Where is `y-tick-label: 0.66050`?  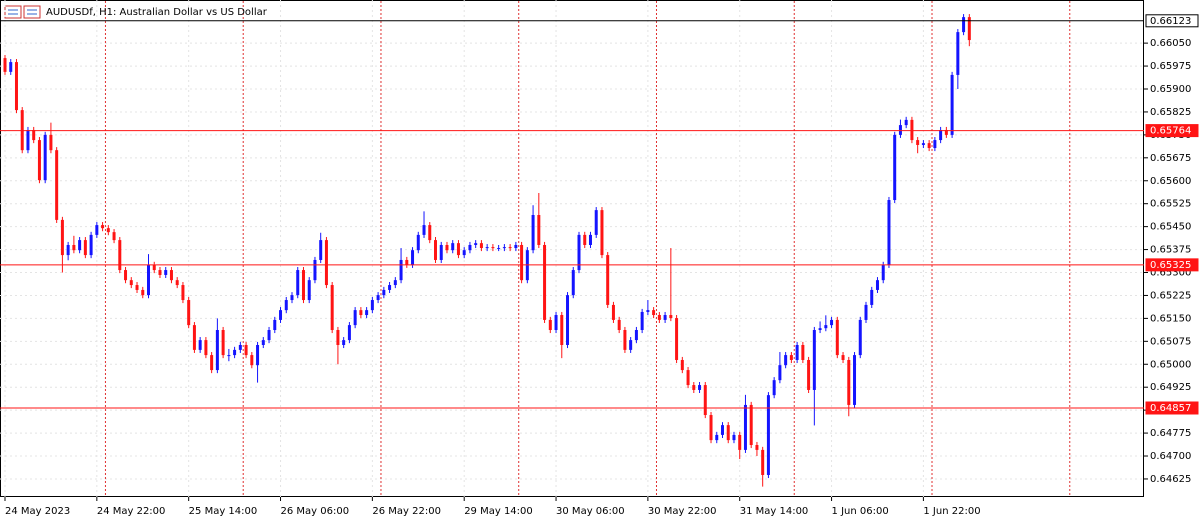 y-tick-label: 0.66050 is located at coordinates (1170, 43).